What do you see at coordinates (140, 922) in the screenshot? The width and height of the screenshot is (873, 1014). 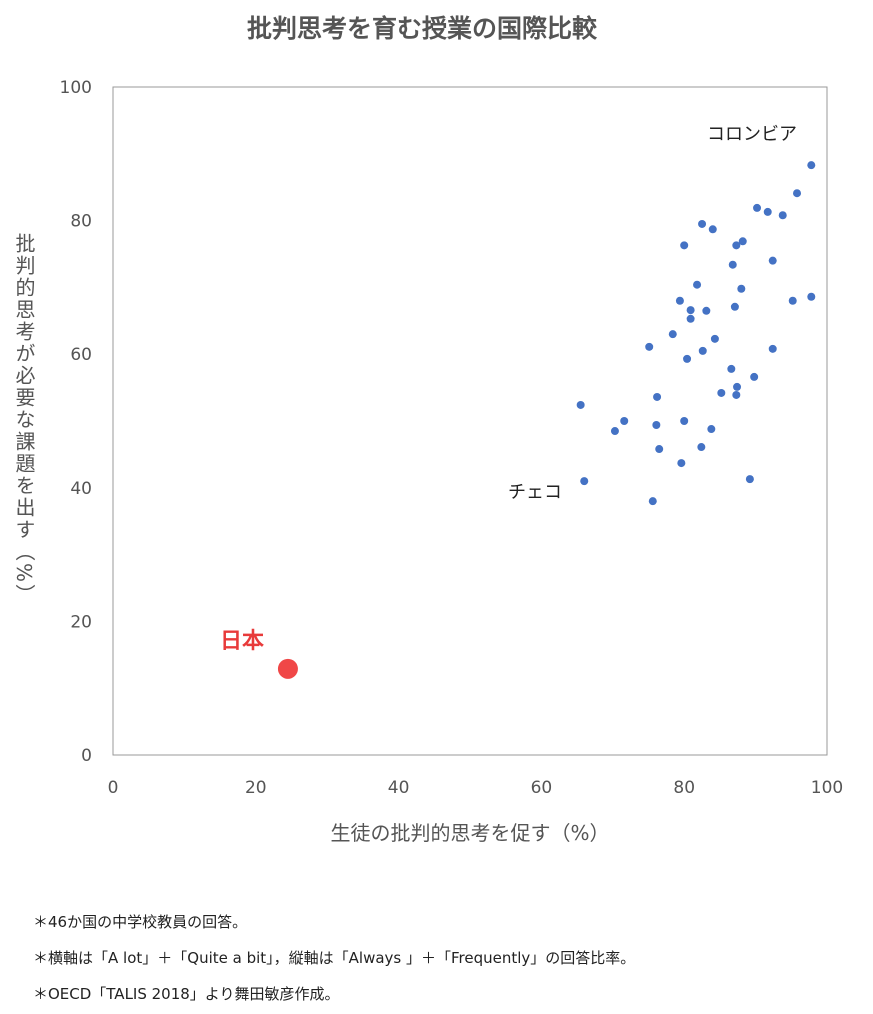 I see `note: ＊46か国の中学校教員の回答。` at bounding box center [140, 922].